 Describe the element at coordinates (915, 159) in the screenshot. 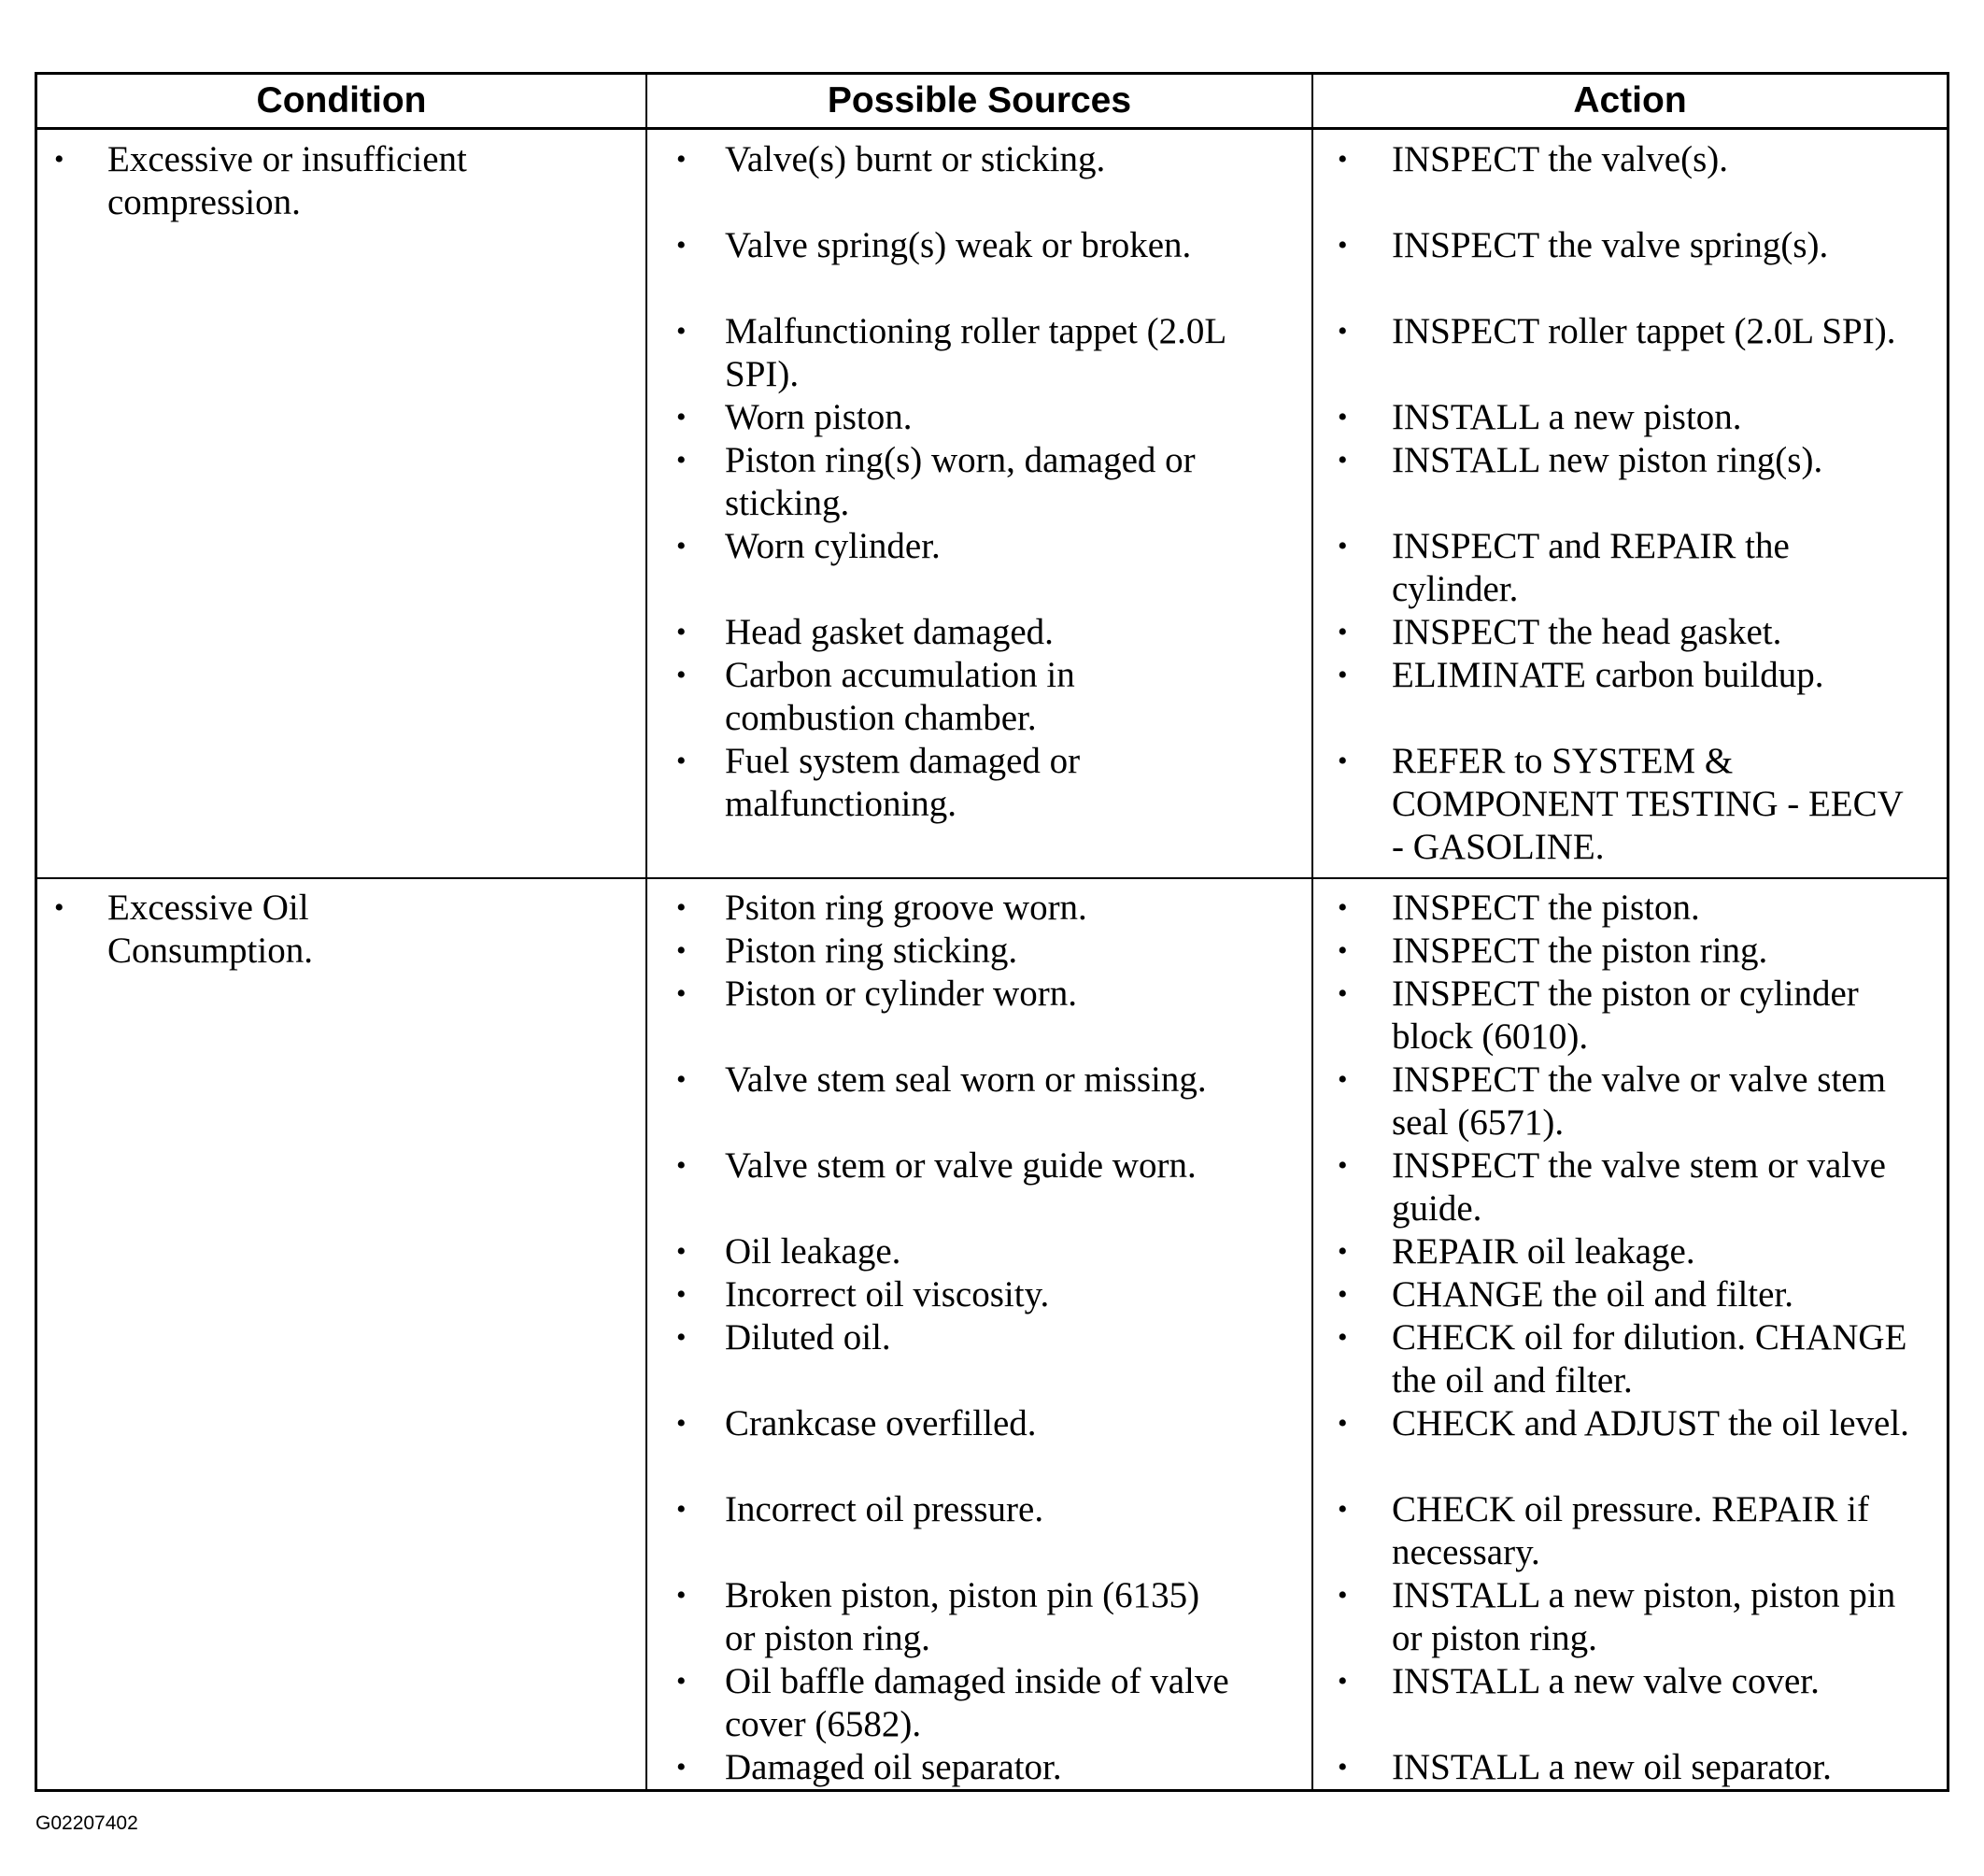

I see `source-text: Valve(s) burnt or sticking.` at that location.